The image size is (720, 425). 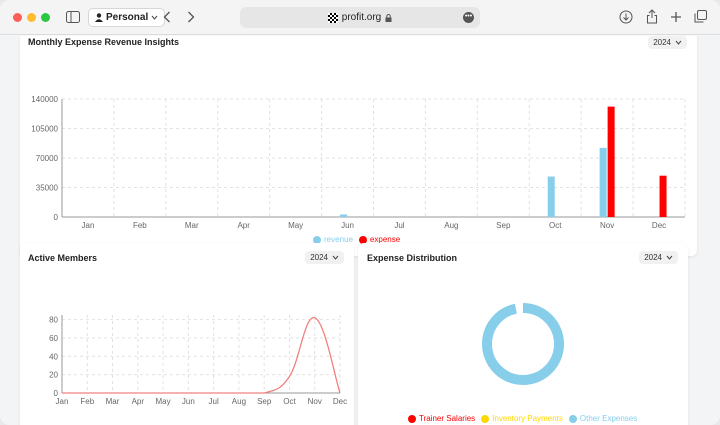 I want to click on line-x-tick-label: Oct, so click(x=289, y=401).